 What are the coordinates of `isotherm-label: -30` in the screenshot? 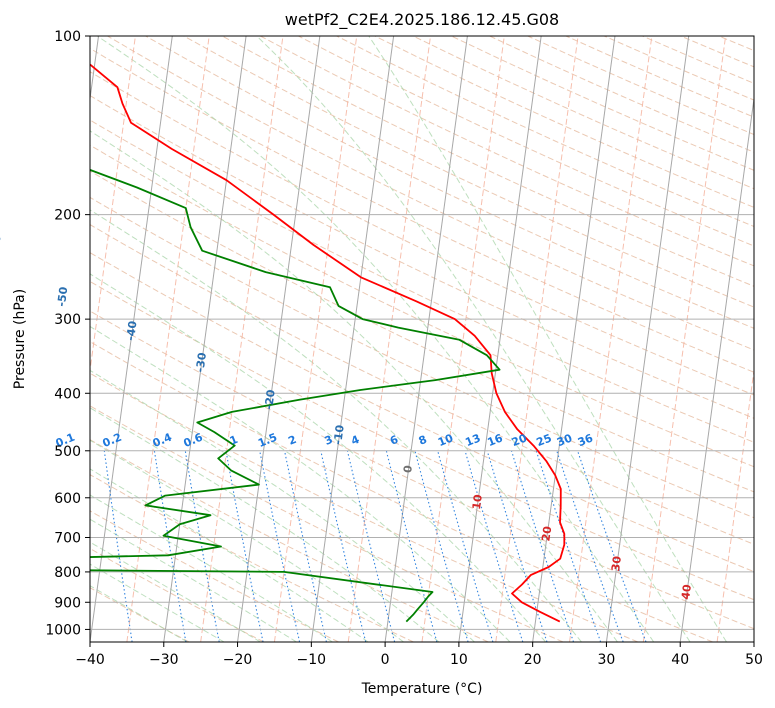 It's located at (201, 362).